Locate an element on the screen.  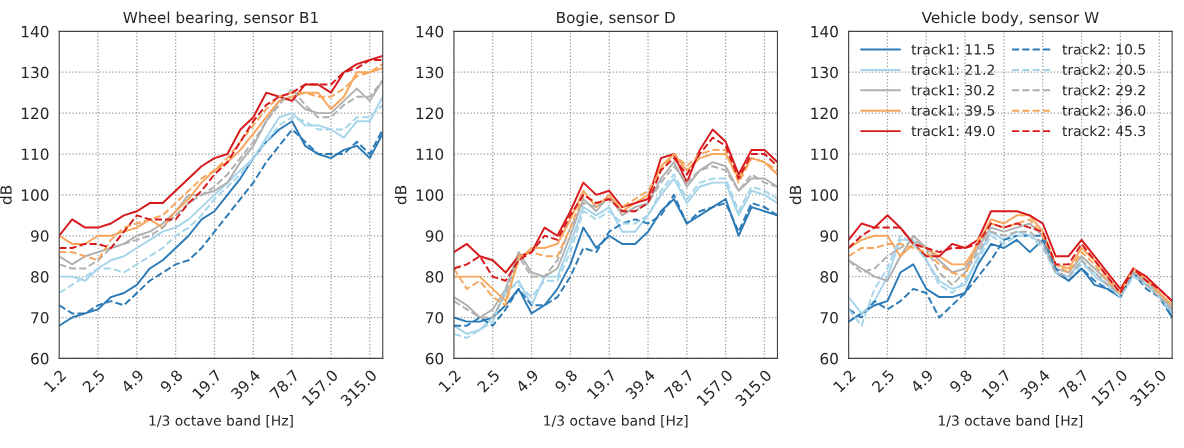
chart-title: Vehicle body, sensor W is located at coordinates (1010, 19).